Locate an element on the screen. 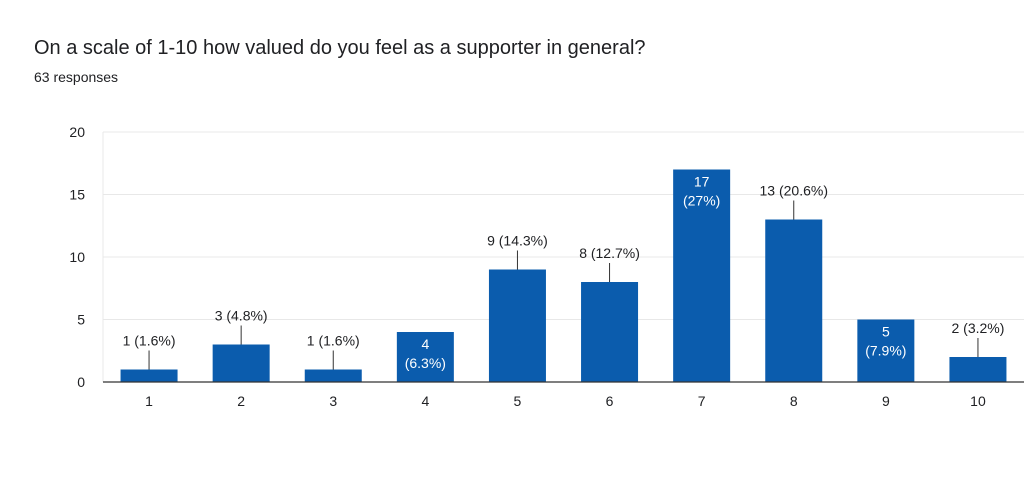 This screenshot has width=1024, height=486. y-tick-label: 10 is located at coordinates (77, 257).